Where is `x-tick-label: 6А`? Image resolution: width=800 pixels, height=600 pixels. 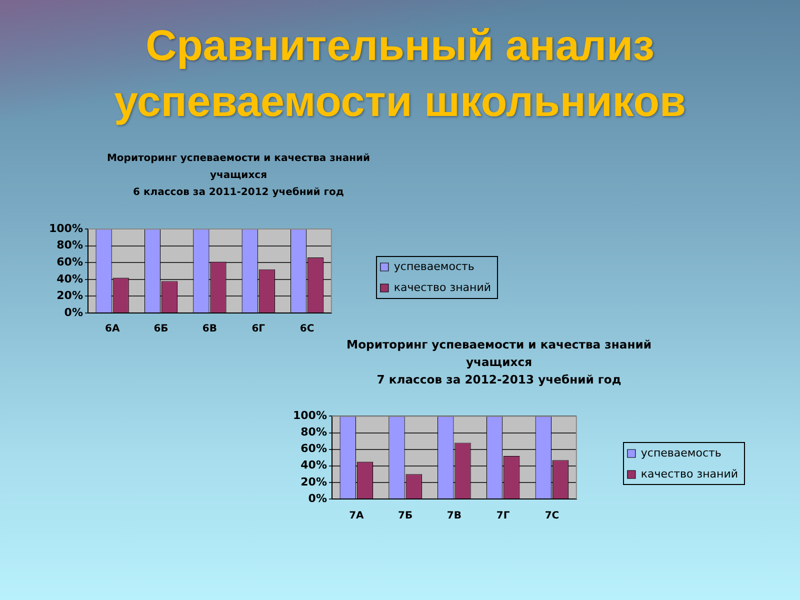 x-tick-label: 6А is located at coordinates (112, 329).